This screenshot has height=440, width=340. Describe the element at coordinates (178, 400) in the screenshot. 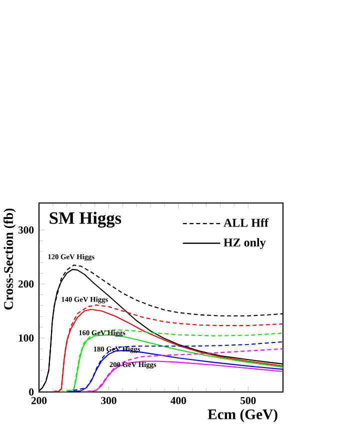

I see `x-tick-label: 400` at that location.